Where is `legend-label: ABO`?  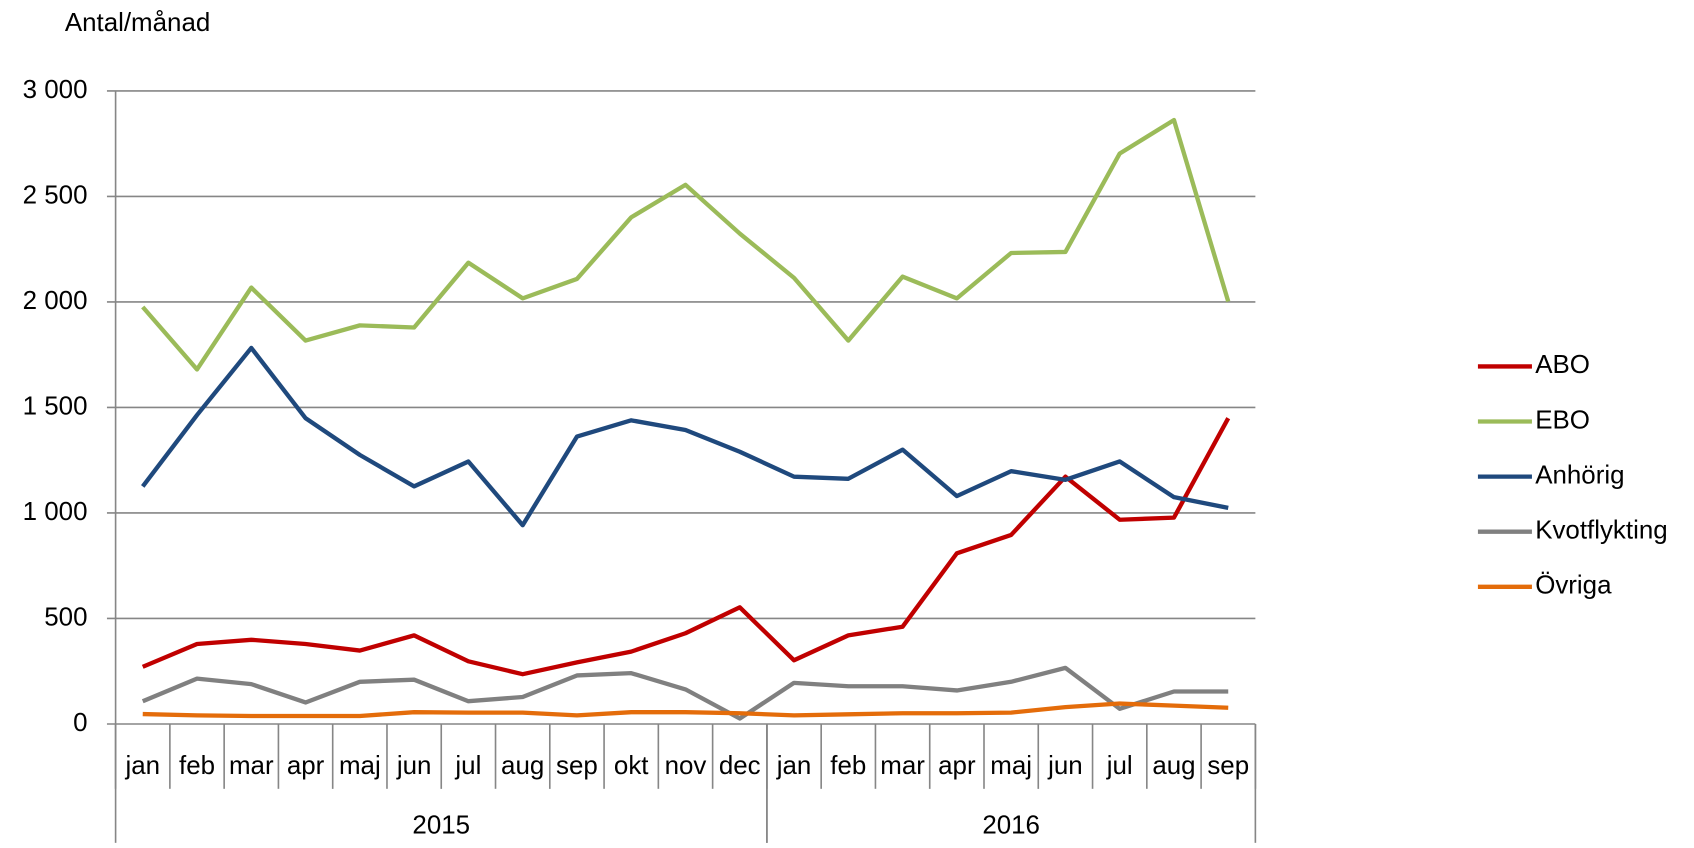 legend-label: ABO is located at coordinates (1562, 365).